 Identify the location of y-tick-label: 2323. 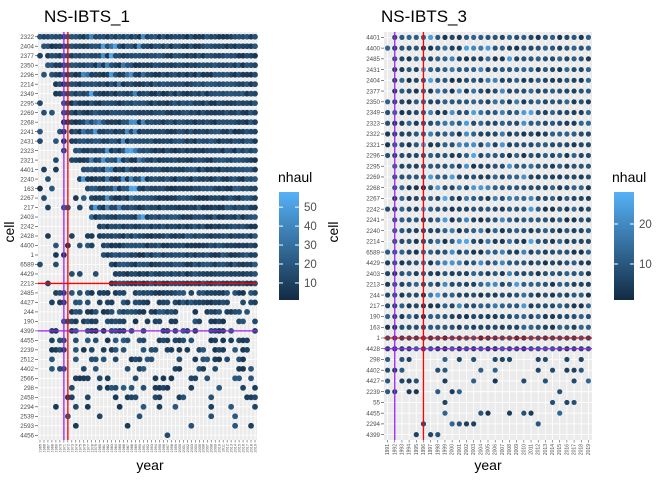
(27, 151).